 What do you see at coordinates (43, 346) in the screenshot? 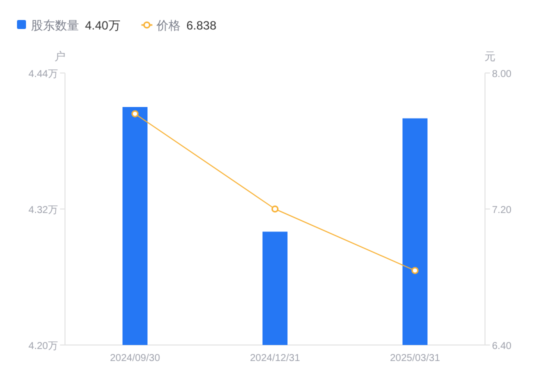
I see `y-tick-label: 4.20万` at bounding box center [43, 346].